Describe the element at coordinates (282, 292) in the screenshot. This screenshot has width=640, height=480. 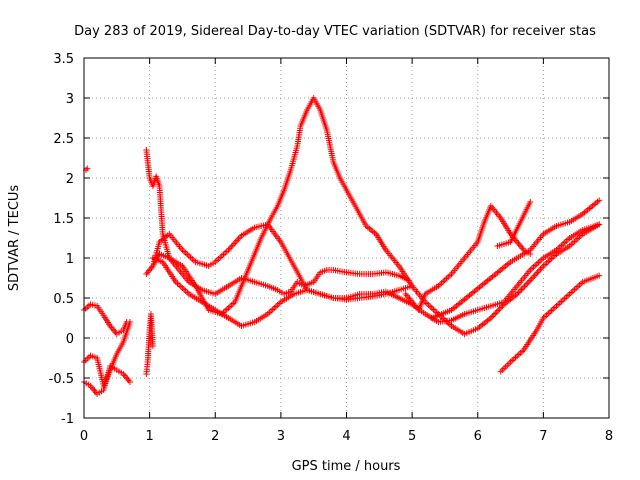
I see `series-arc-h` at that location.